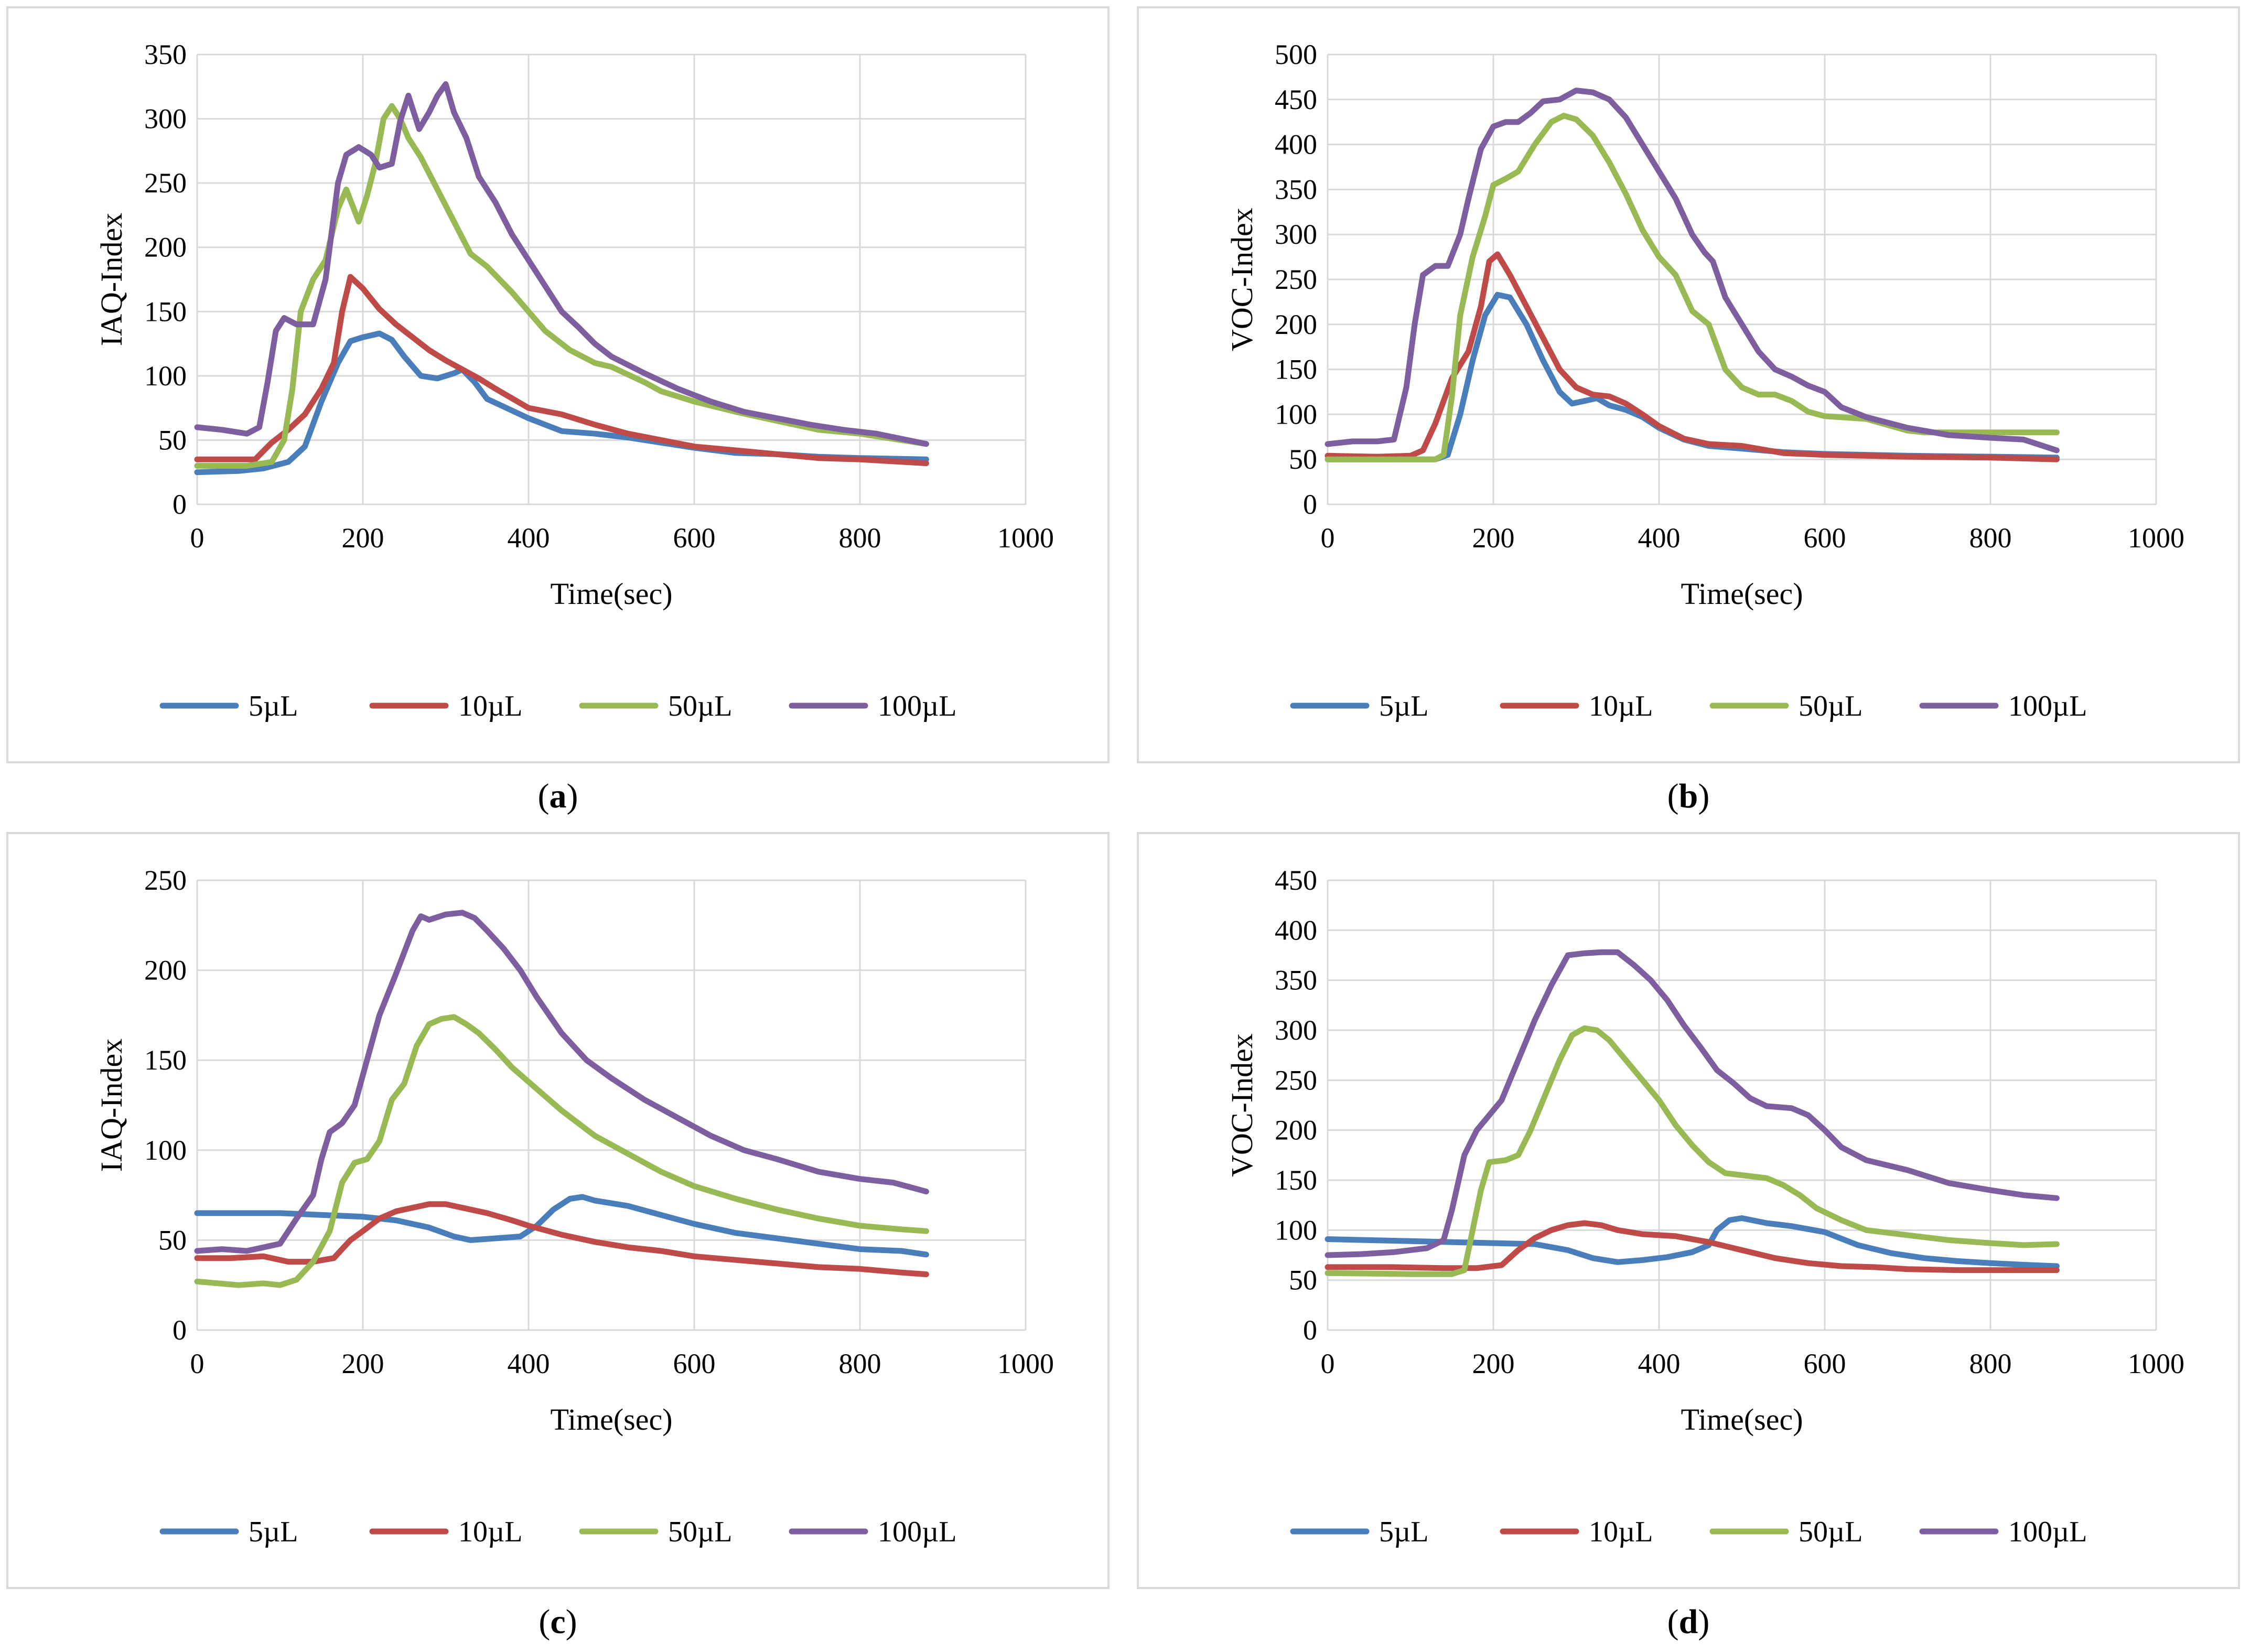  I want to click on panel-caption: (c), so click(558, 1622).